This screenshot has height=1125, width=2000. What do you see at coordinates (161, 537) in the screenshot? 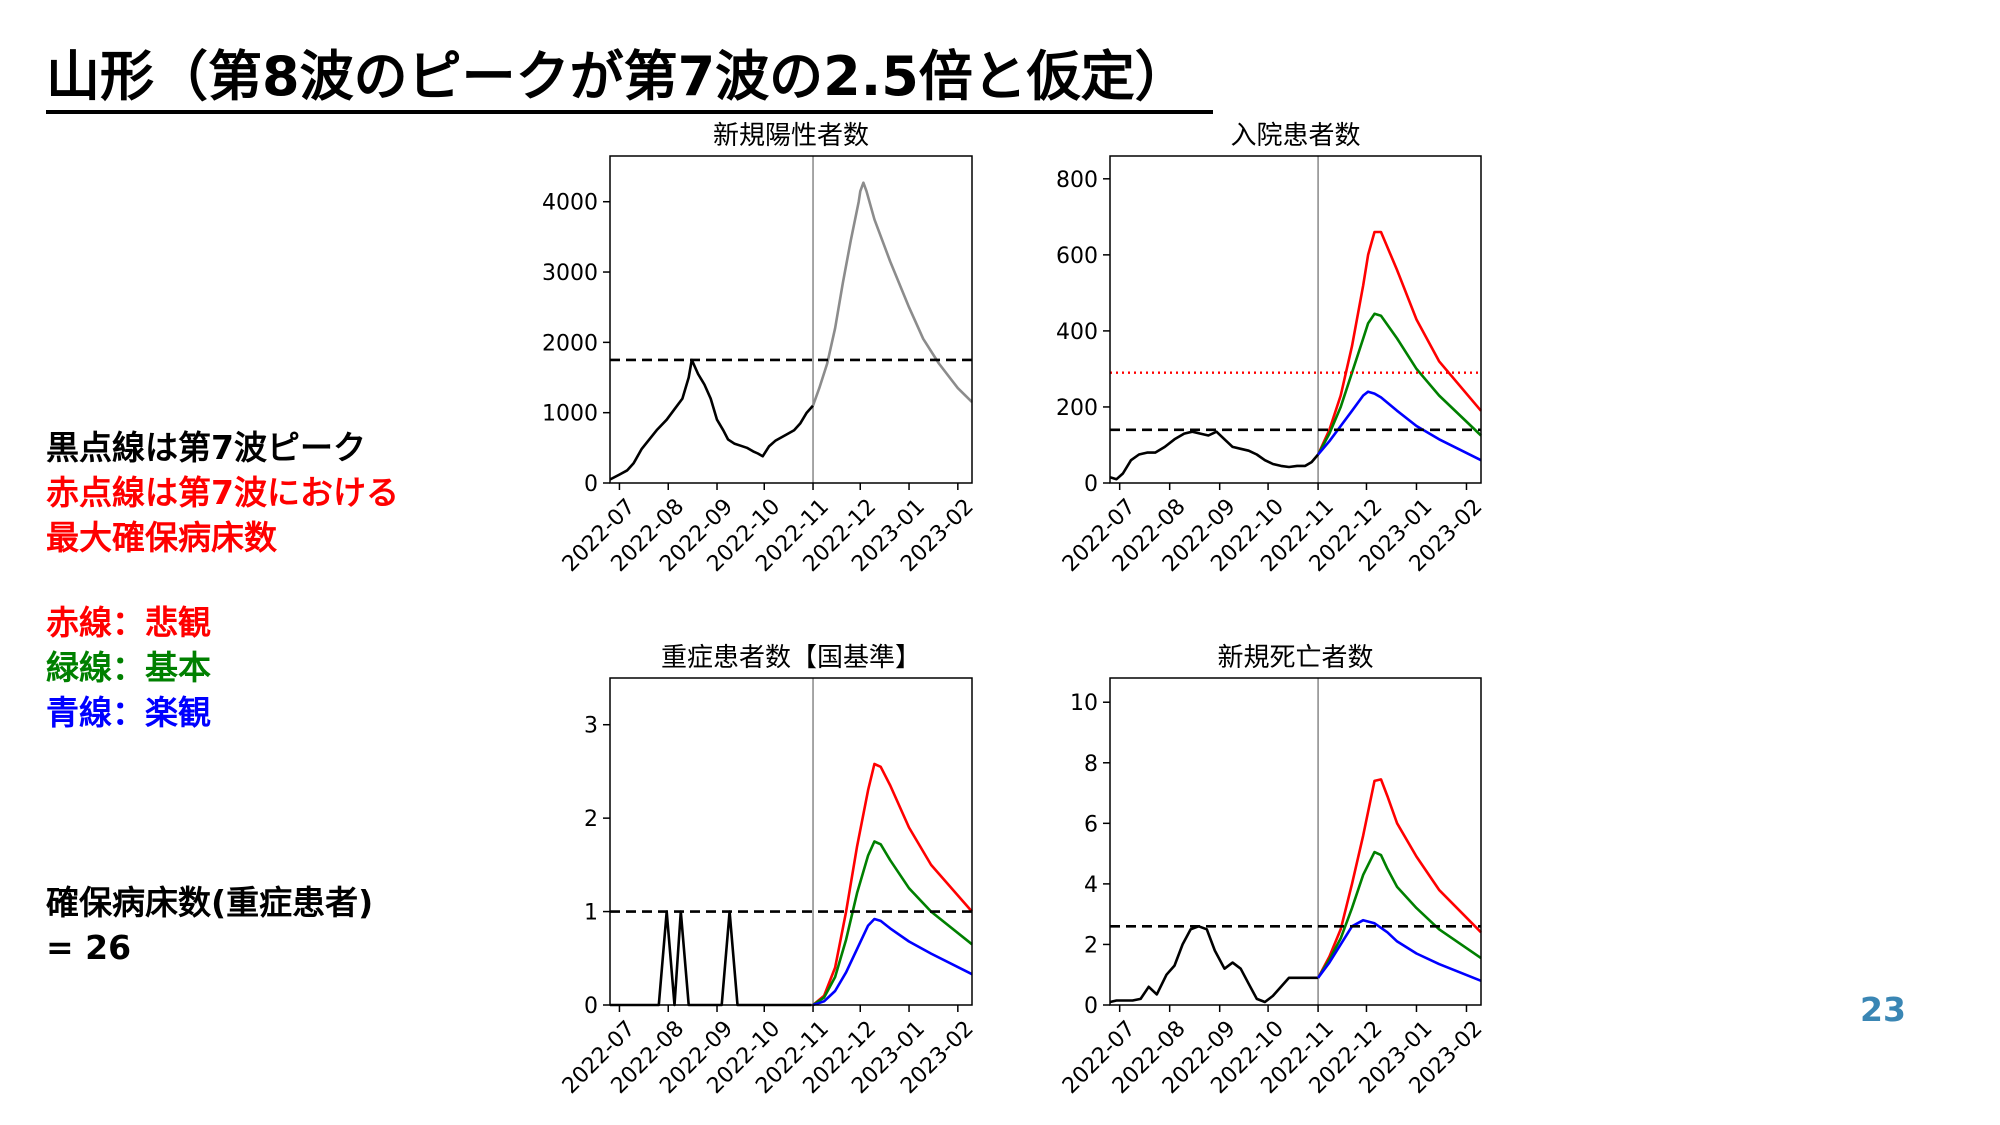
I see `note-red-dotted-cont: 最大確保病床数` at bounding box center [161, 537].